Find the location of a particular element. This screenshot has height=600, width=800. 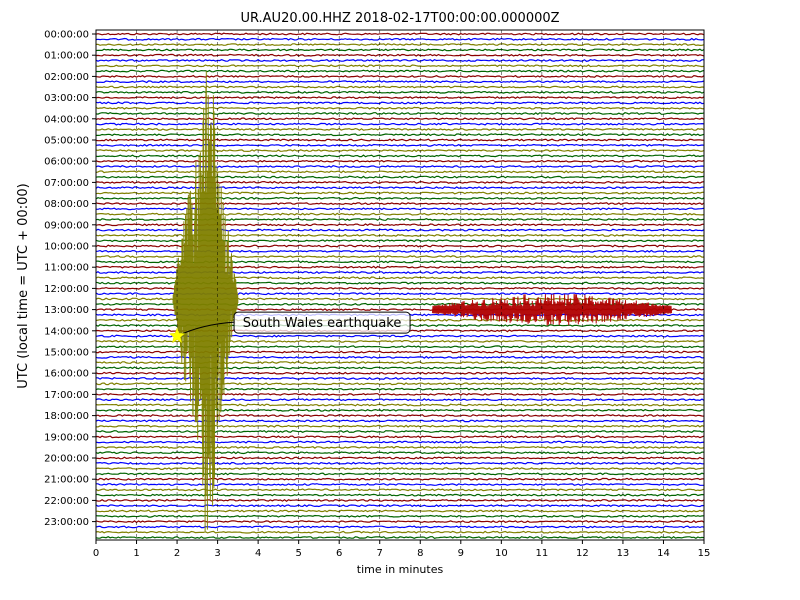

y-tick-label: 23:00:00 is located at coordinates (66, 522).